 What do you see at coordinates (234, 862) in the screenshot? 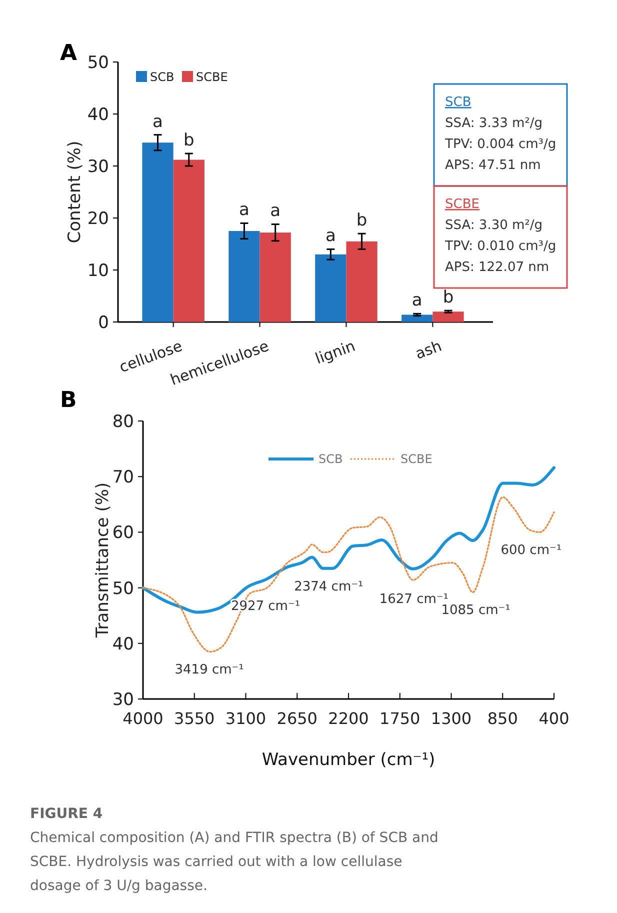
I see `text: Chemical composition (A) and FTIR spectra (B) of SCB and SCBE. Hydrolysis was carried out with a low cellulase dosage of 3 U/g bagasse.` at bounding box center [234, 862].